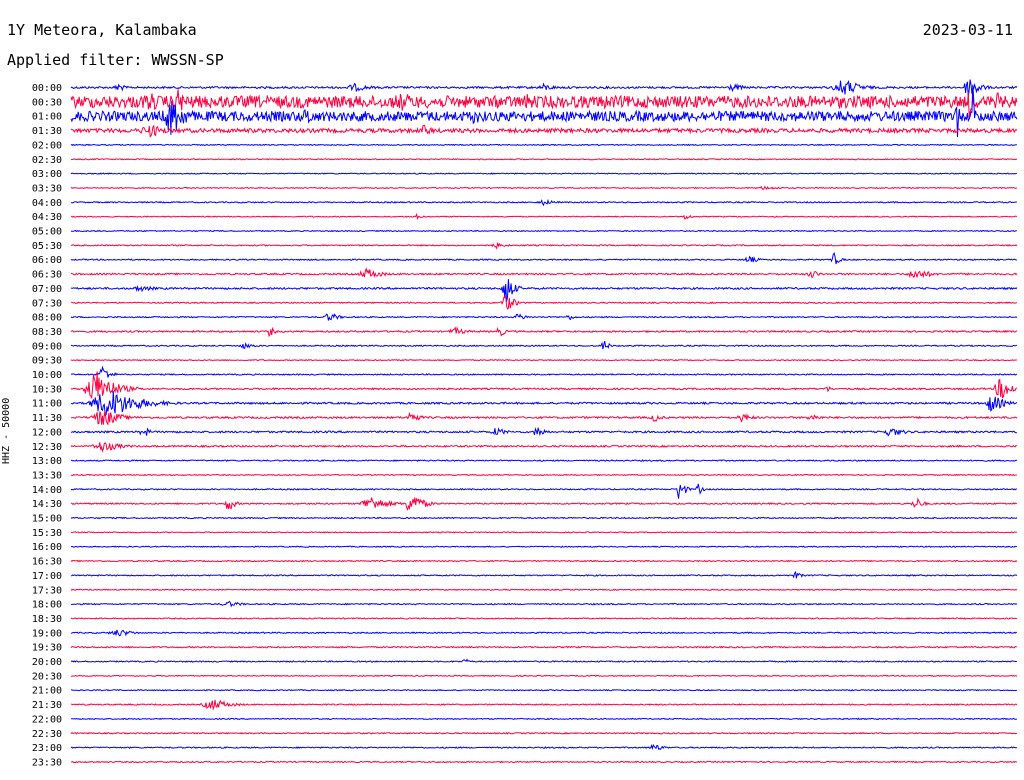 This screenshot has width=1024, height=780. Describe the element at coordinates (47, 289) in the screenshot. I see `row-label-0700: 07:00` at that location.